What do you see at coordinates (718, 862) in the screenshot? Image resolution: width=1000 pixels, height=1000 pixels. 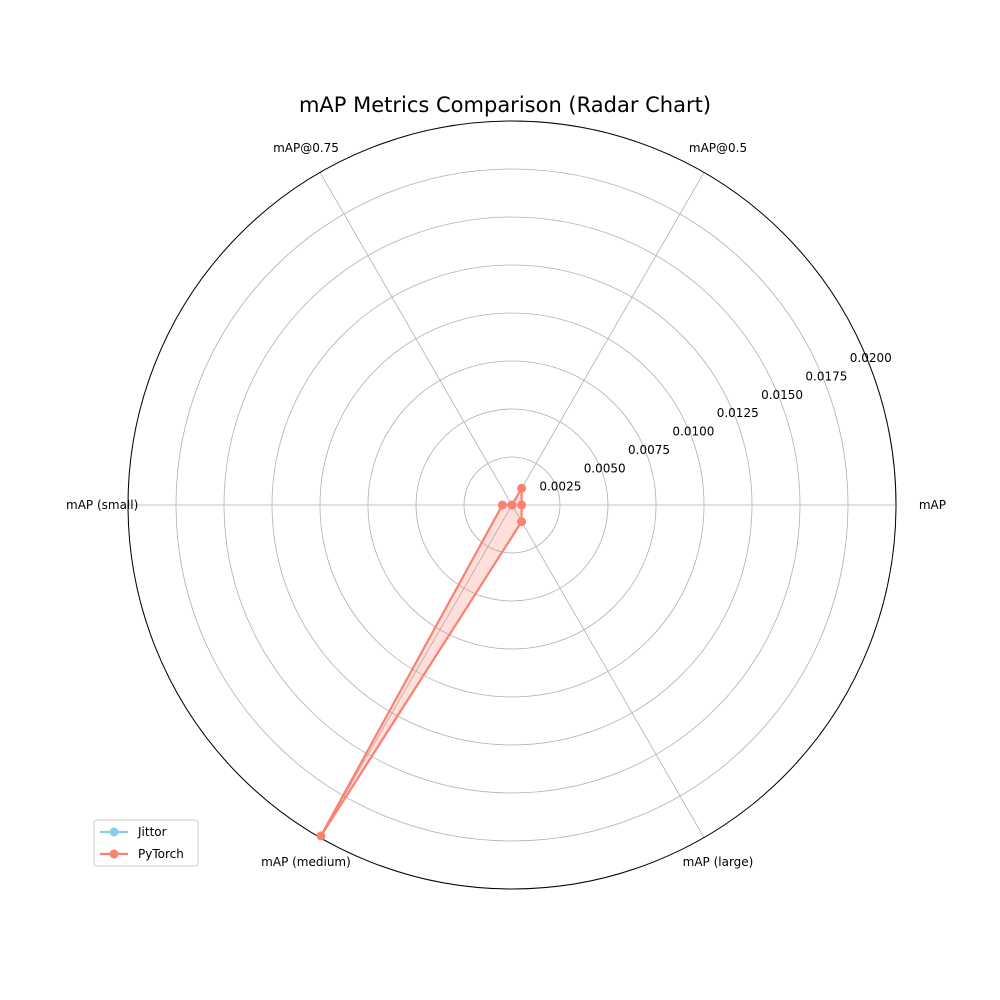 I see `axis-label-map-large-: mAP (large)` at bounding box center [718, 862].